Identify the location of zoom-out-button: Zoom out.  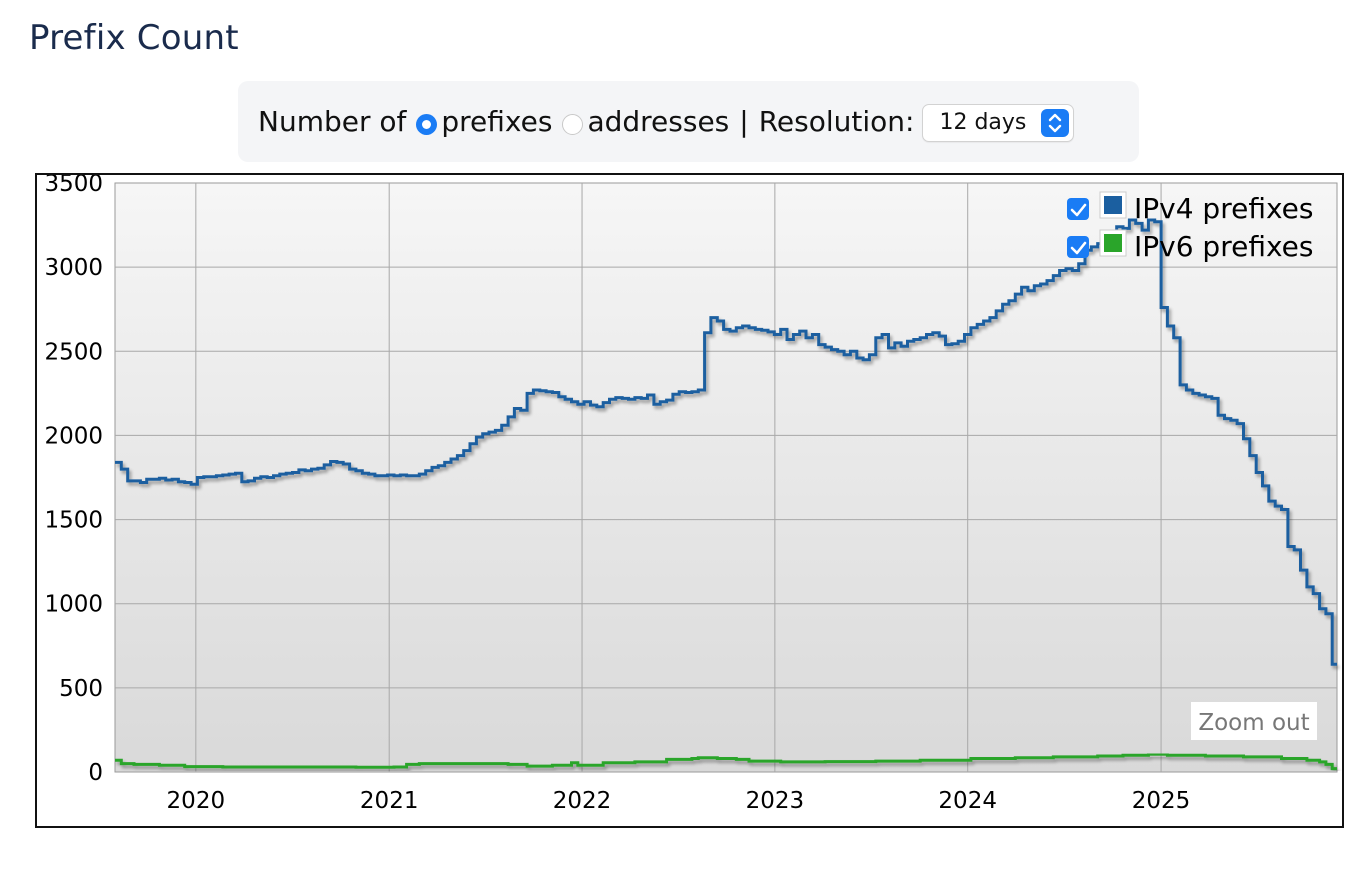
(1254, 721).